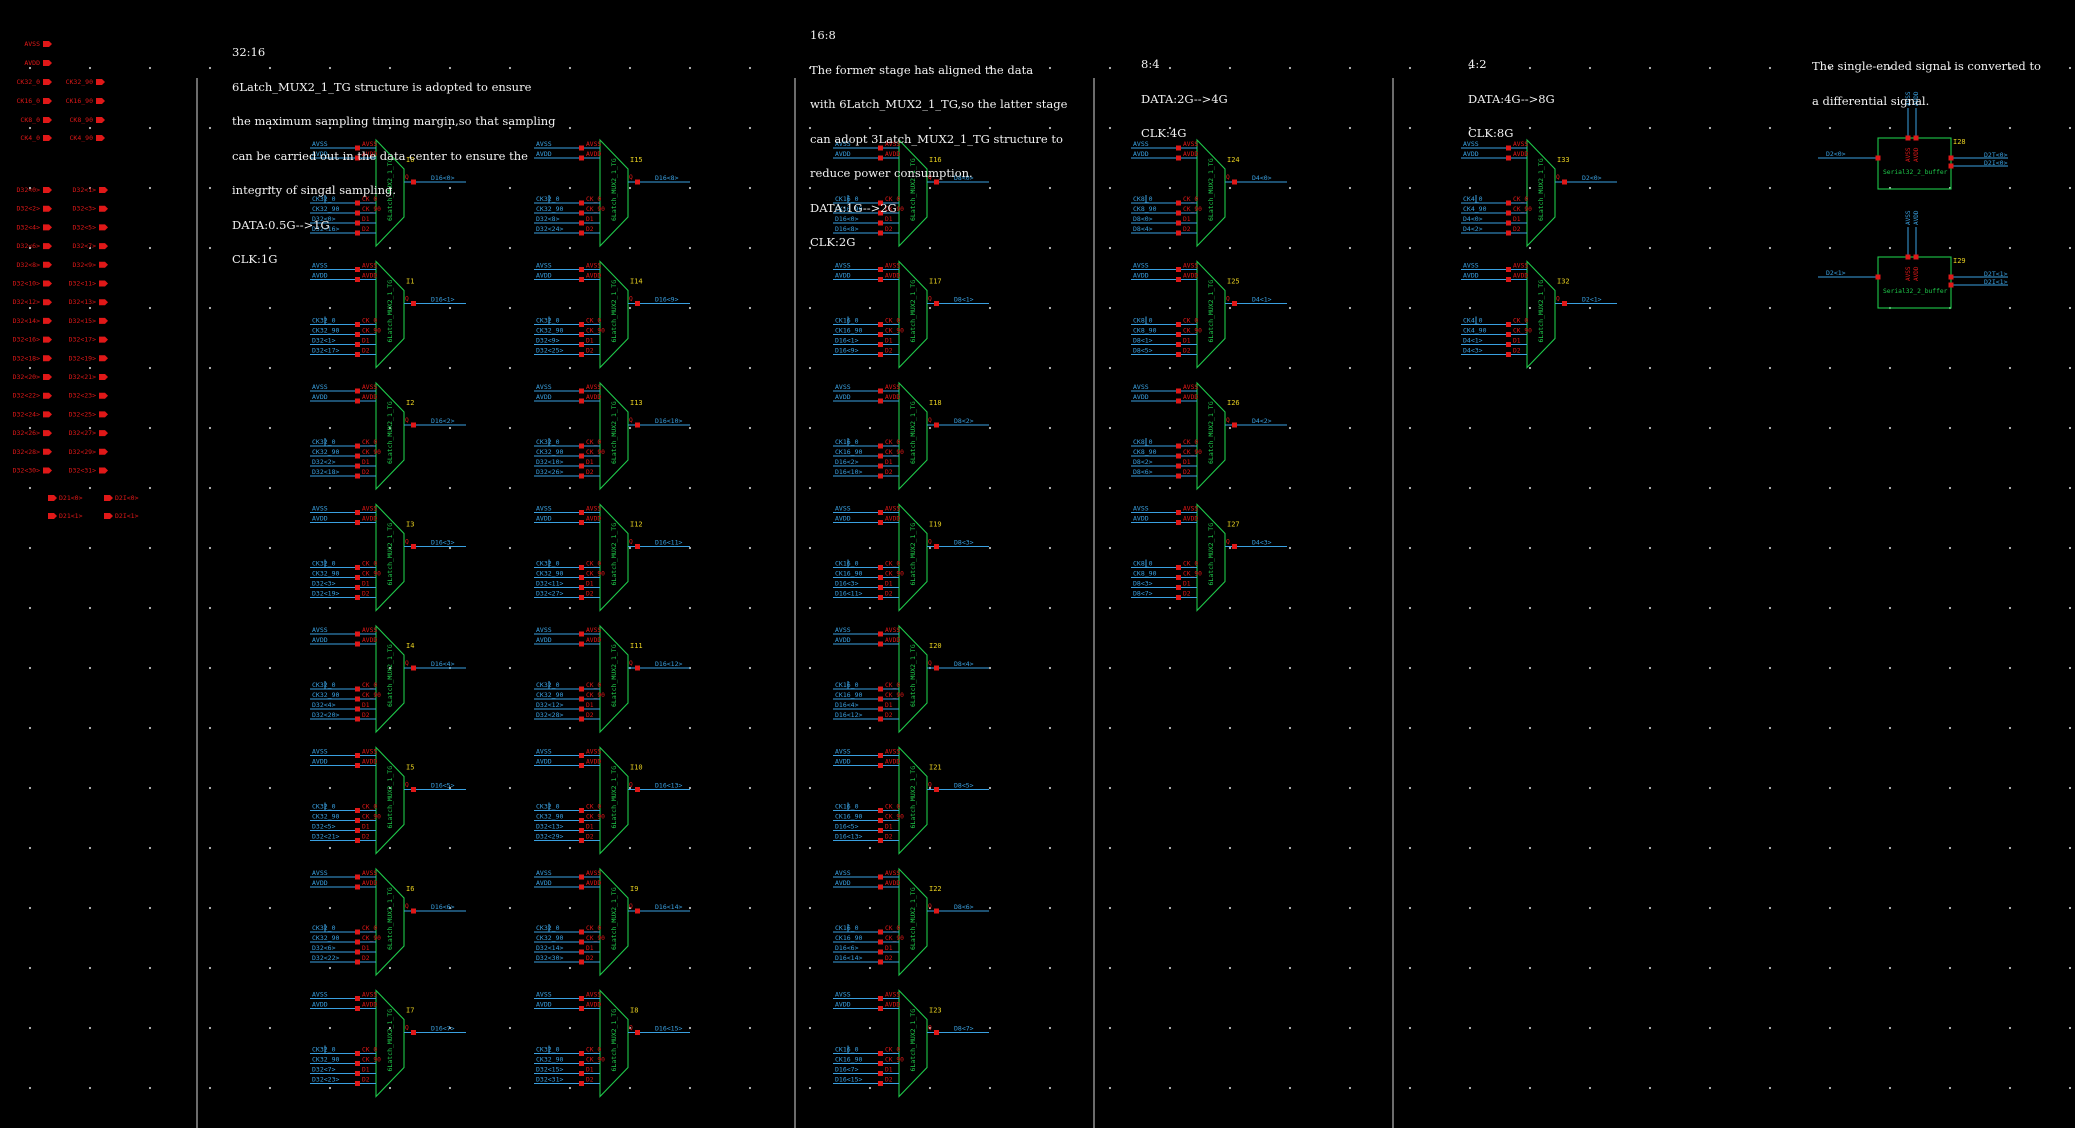 Image resolution: width=2075 pixels, height=1128 pixels. I want to click on mux-instance-name: I15, so click(636, 160).